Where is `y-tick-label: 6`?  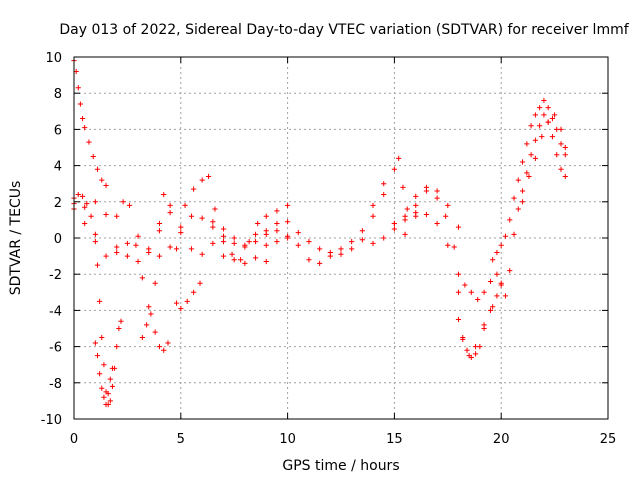
y-tick-label: 6 is located at coordinates (58, 130).